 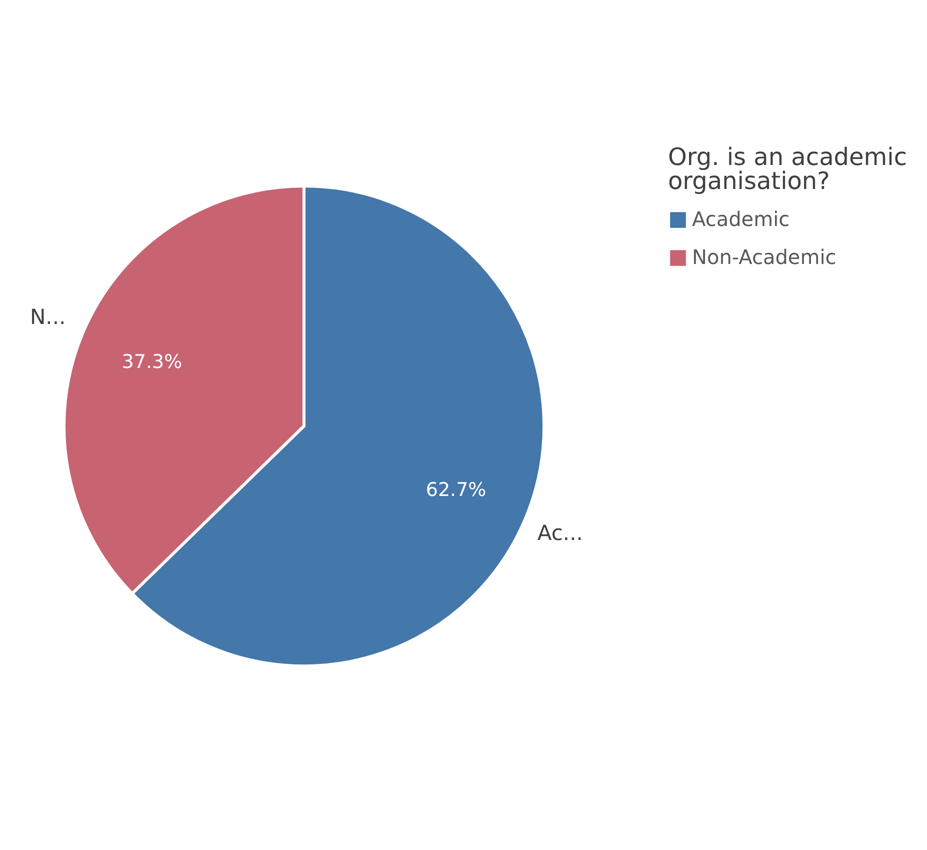 What do you see at coordinates (764, 257) in the screenshot?
I see `legend-label: Non-Academic` at bounding box center [764, 257].